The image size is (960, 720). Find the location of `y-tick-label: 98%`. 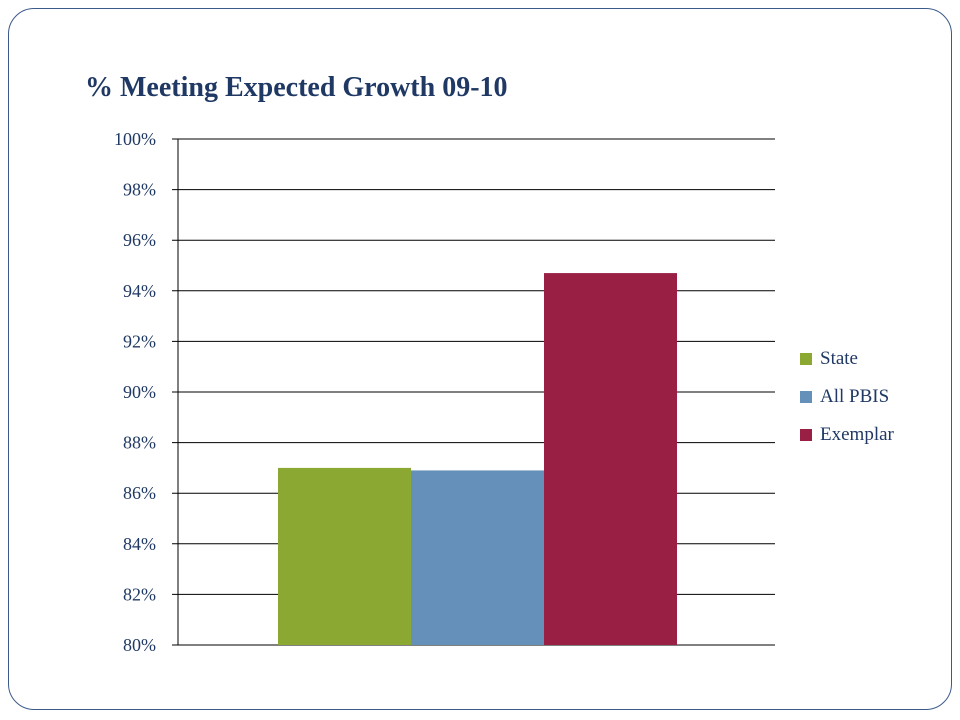

y-tick-label: 98% is located at coordinates (139, 190).